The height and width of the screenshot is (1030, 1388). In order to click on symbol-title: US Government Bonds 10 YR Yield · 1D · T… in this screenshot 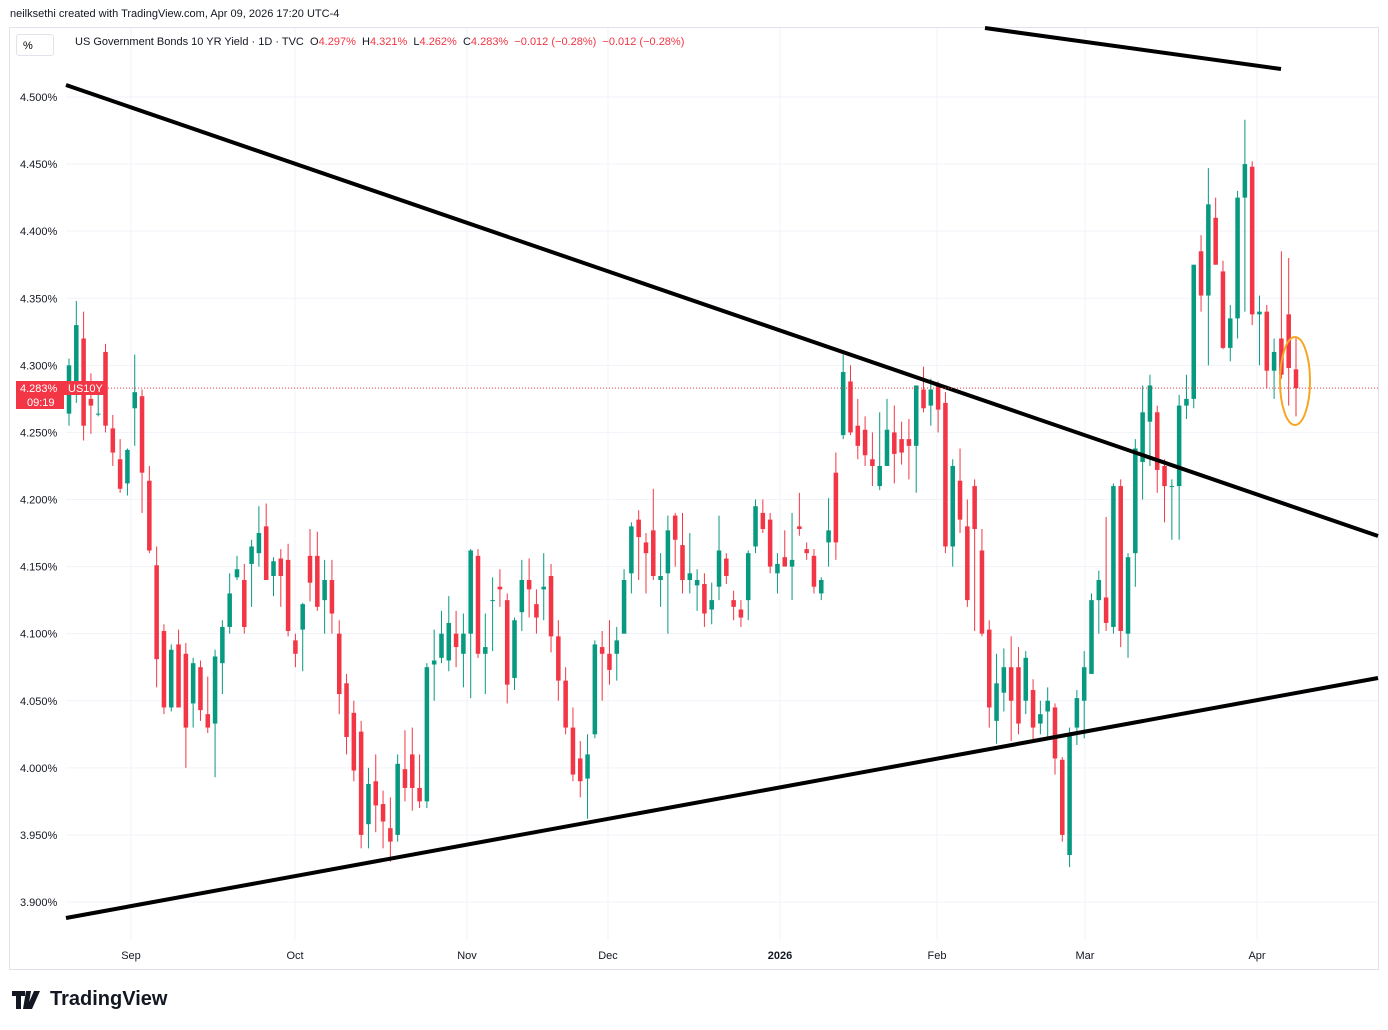, I will do `click(189, 42)`.